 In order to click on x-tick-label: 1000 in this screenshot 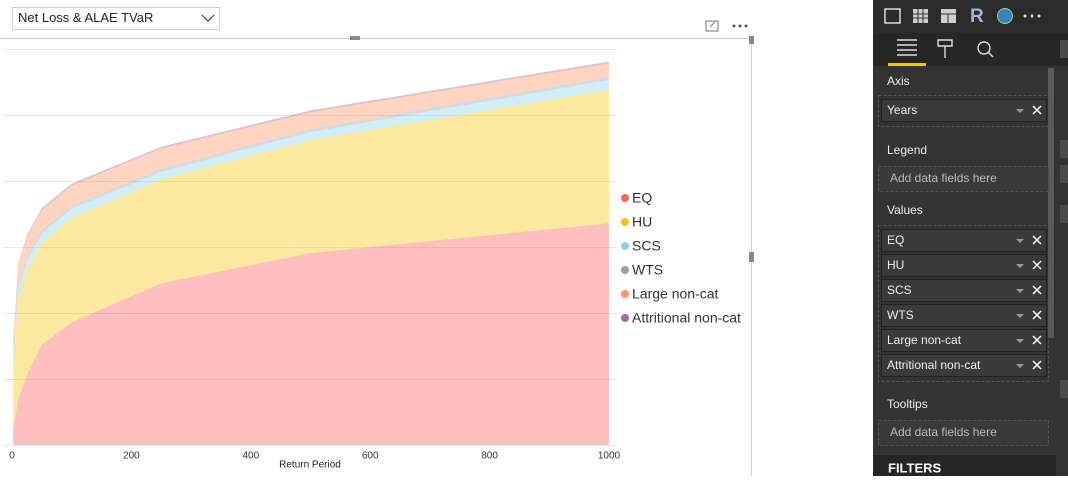, I will do `click(609, 456)`.